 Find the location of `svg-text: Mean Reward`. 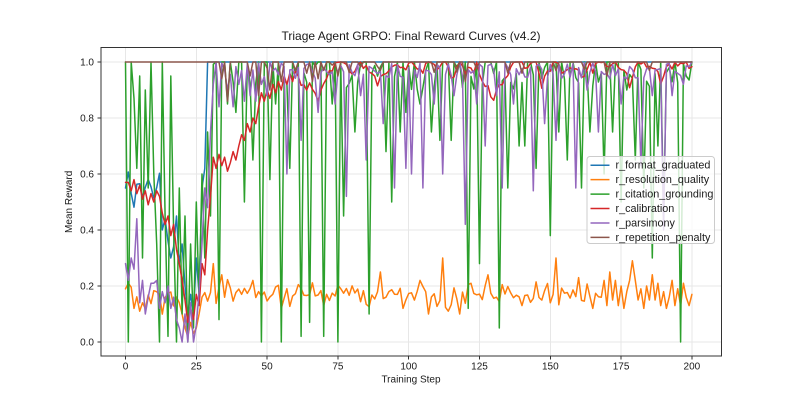

svg-text: Mean Reward is located at coordinates (69, 202).